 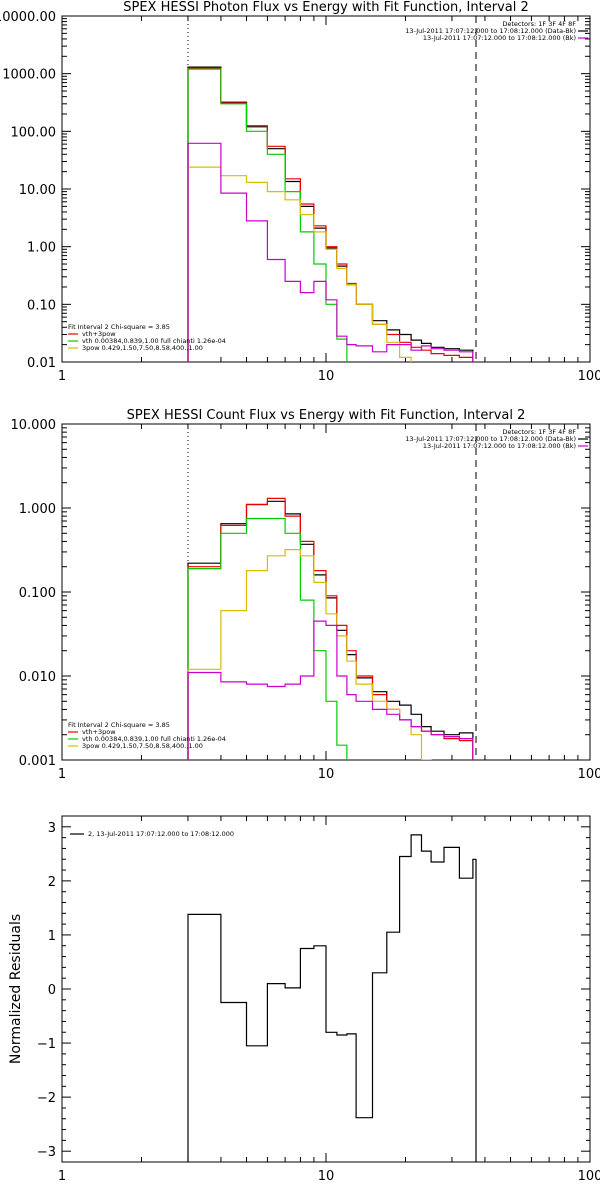 What do you see at coordinates (52, 990) in the screenshot?
I see `y-tick-label: 0` at bounding box center [52, 990].